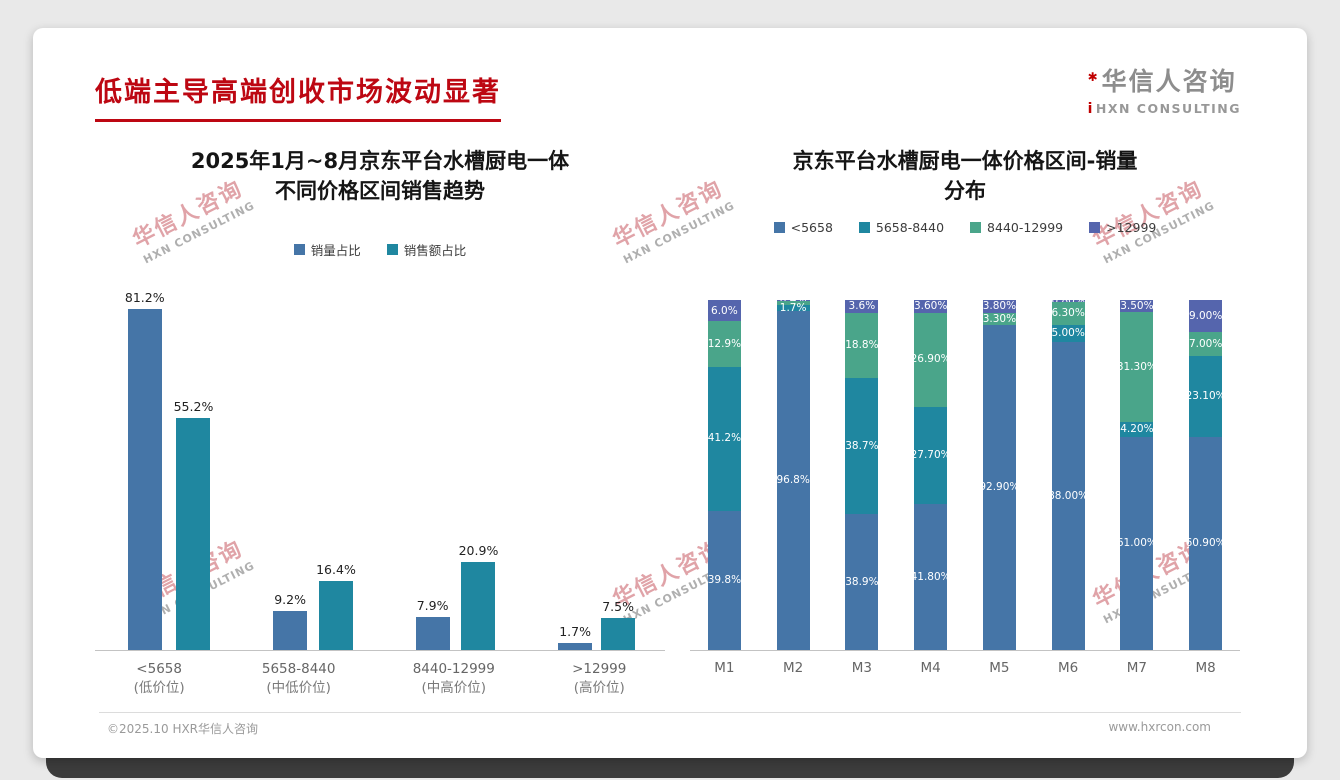 Image resolution: width=1340 pixels, height=780 pixels. What do you see at coordinates (724, 310) in the screenshot?
I see `segment-value-label: 6.0%` at bounding box center [724, 310].